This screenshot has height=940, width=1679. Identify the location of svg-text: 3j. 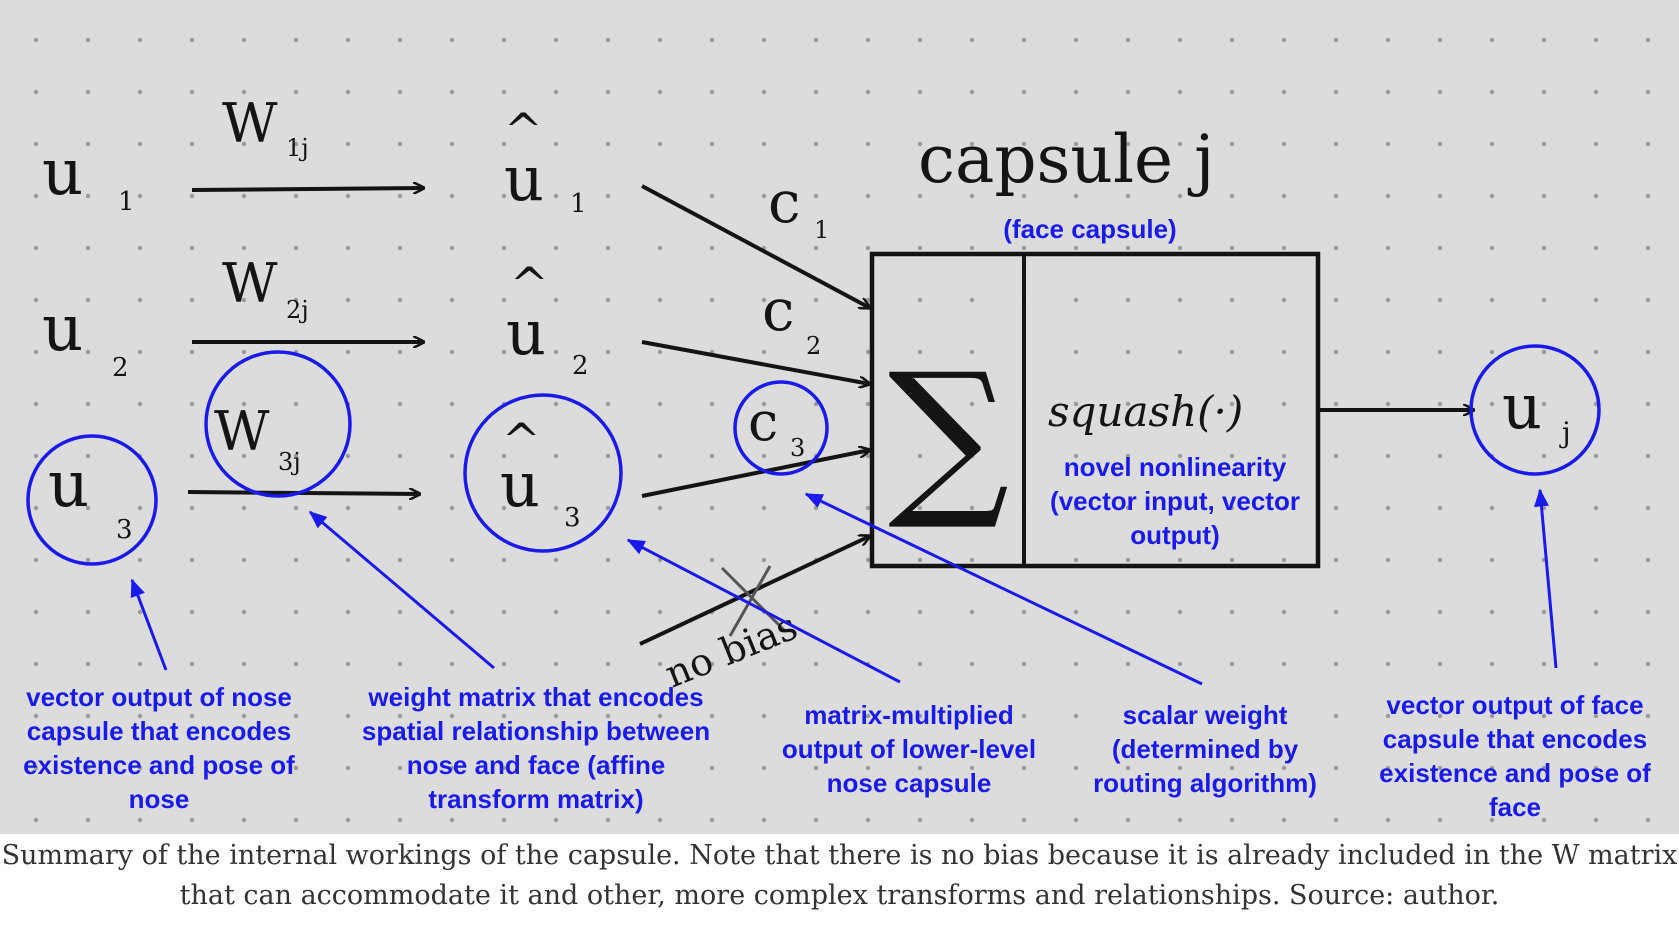
(289, 462).